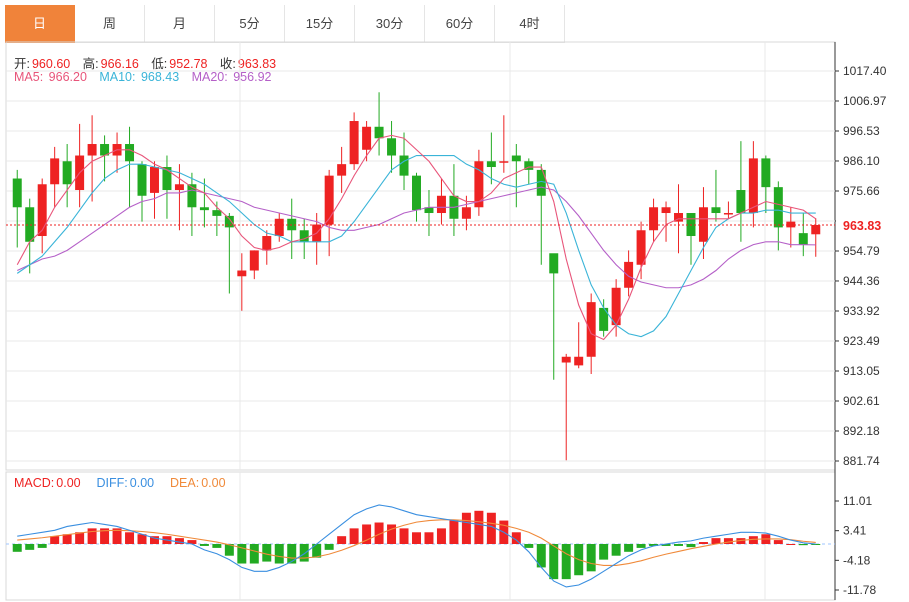  Describe the element at coordinates (861, 251) in the screenshot. I see `price-tick-label: 954.79` at that location.